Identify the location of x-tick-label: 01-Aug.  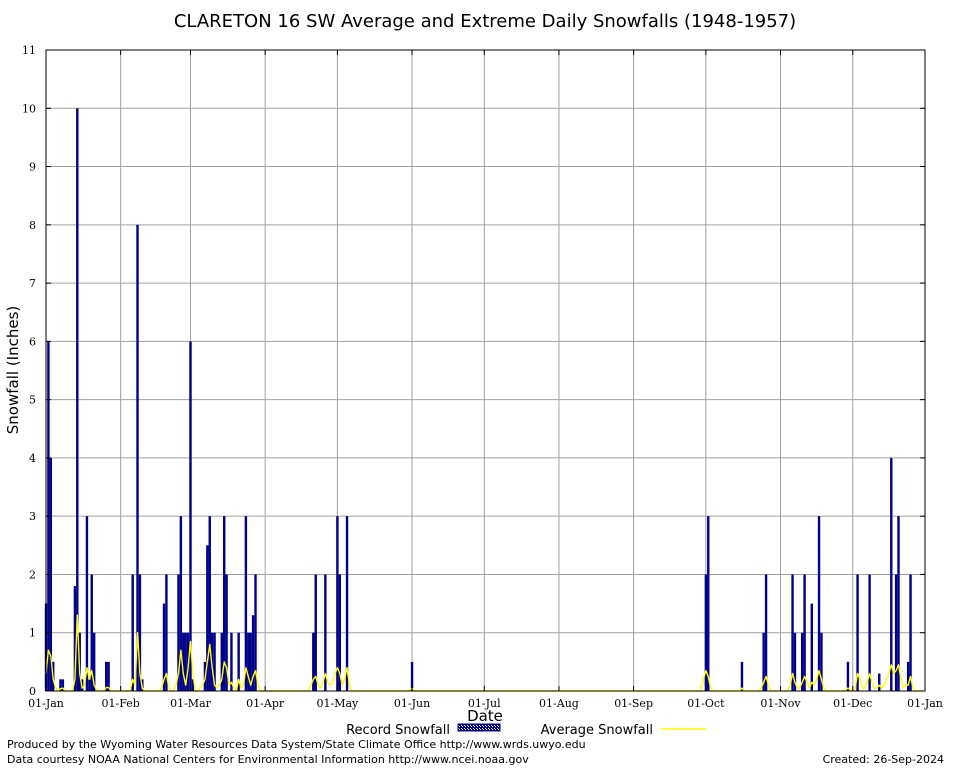
(559, 703).